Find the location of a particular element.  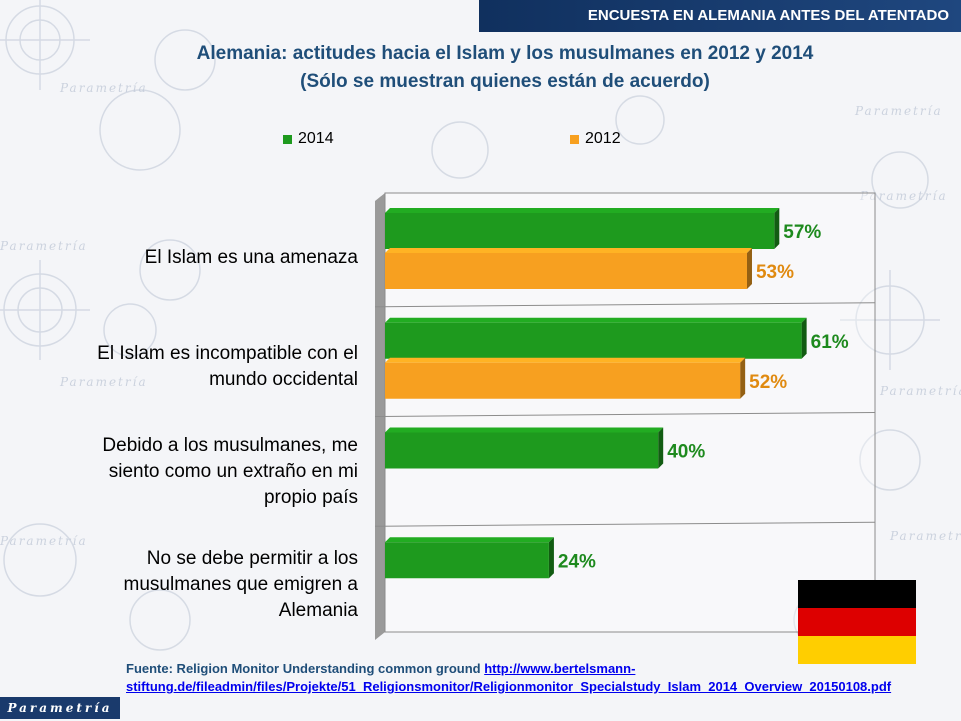

legend-item-2014: 2014 is located at coordinates (308, 139).